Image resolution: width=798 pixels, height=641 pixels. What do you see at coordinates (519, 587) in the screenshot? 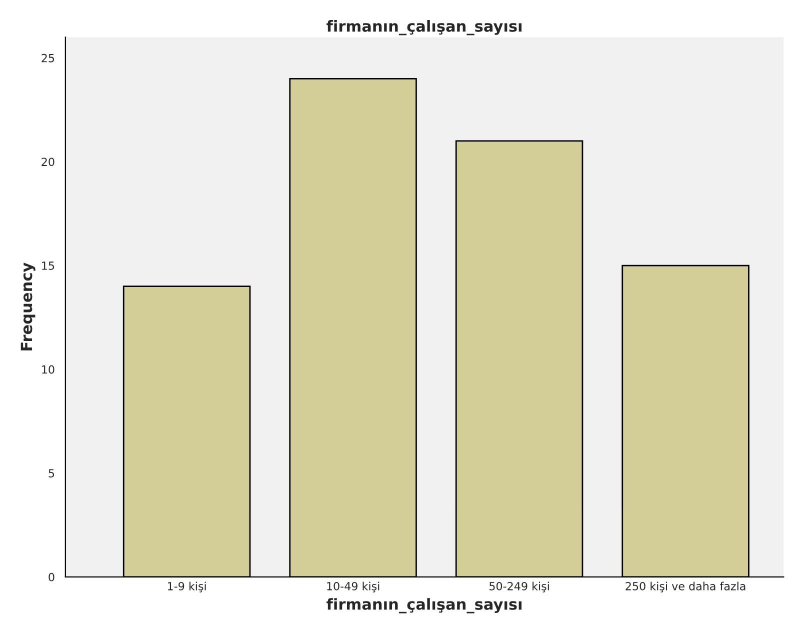
I see `x-tick-label: 50-249 kişi` at bounding box center [519, 587].